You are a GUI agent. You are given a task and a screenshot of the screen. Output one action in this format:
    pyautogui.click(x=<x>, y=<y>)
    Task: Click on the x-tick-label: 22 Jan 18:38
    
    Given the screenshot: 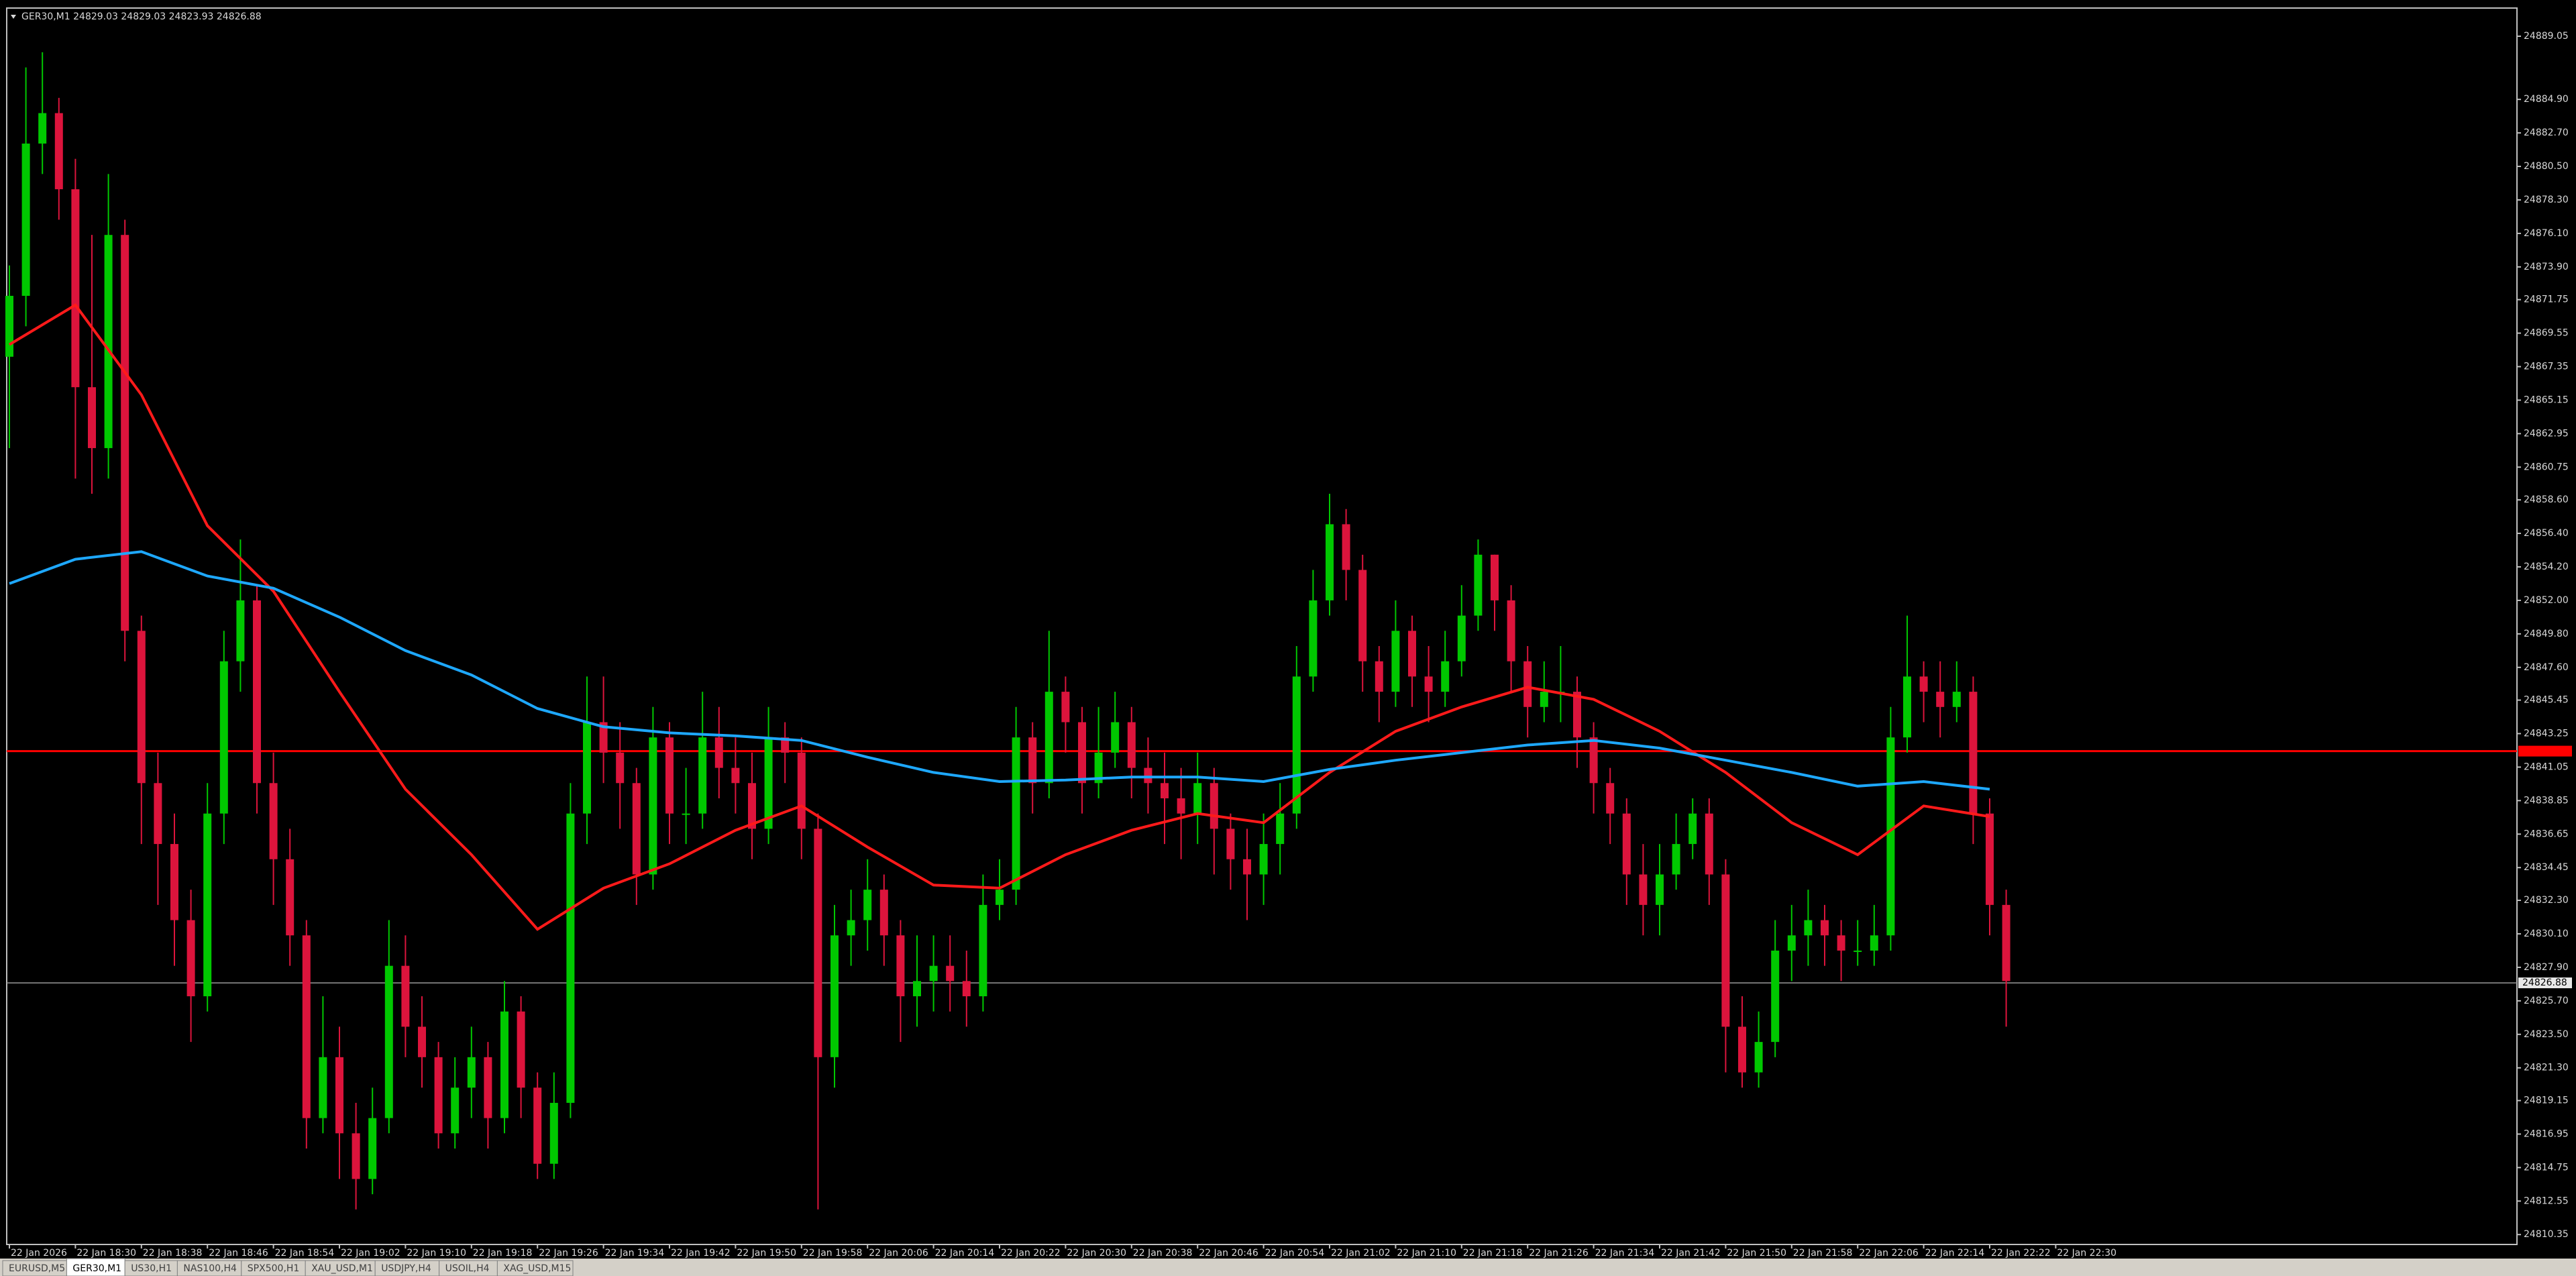 What is the action you would take?
    pyautogui.click(x=173, y=1254)
    